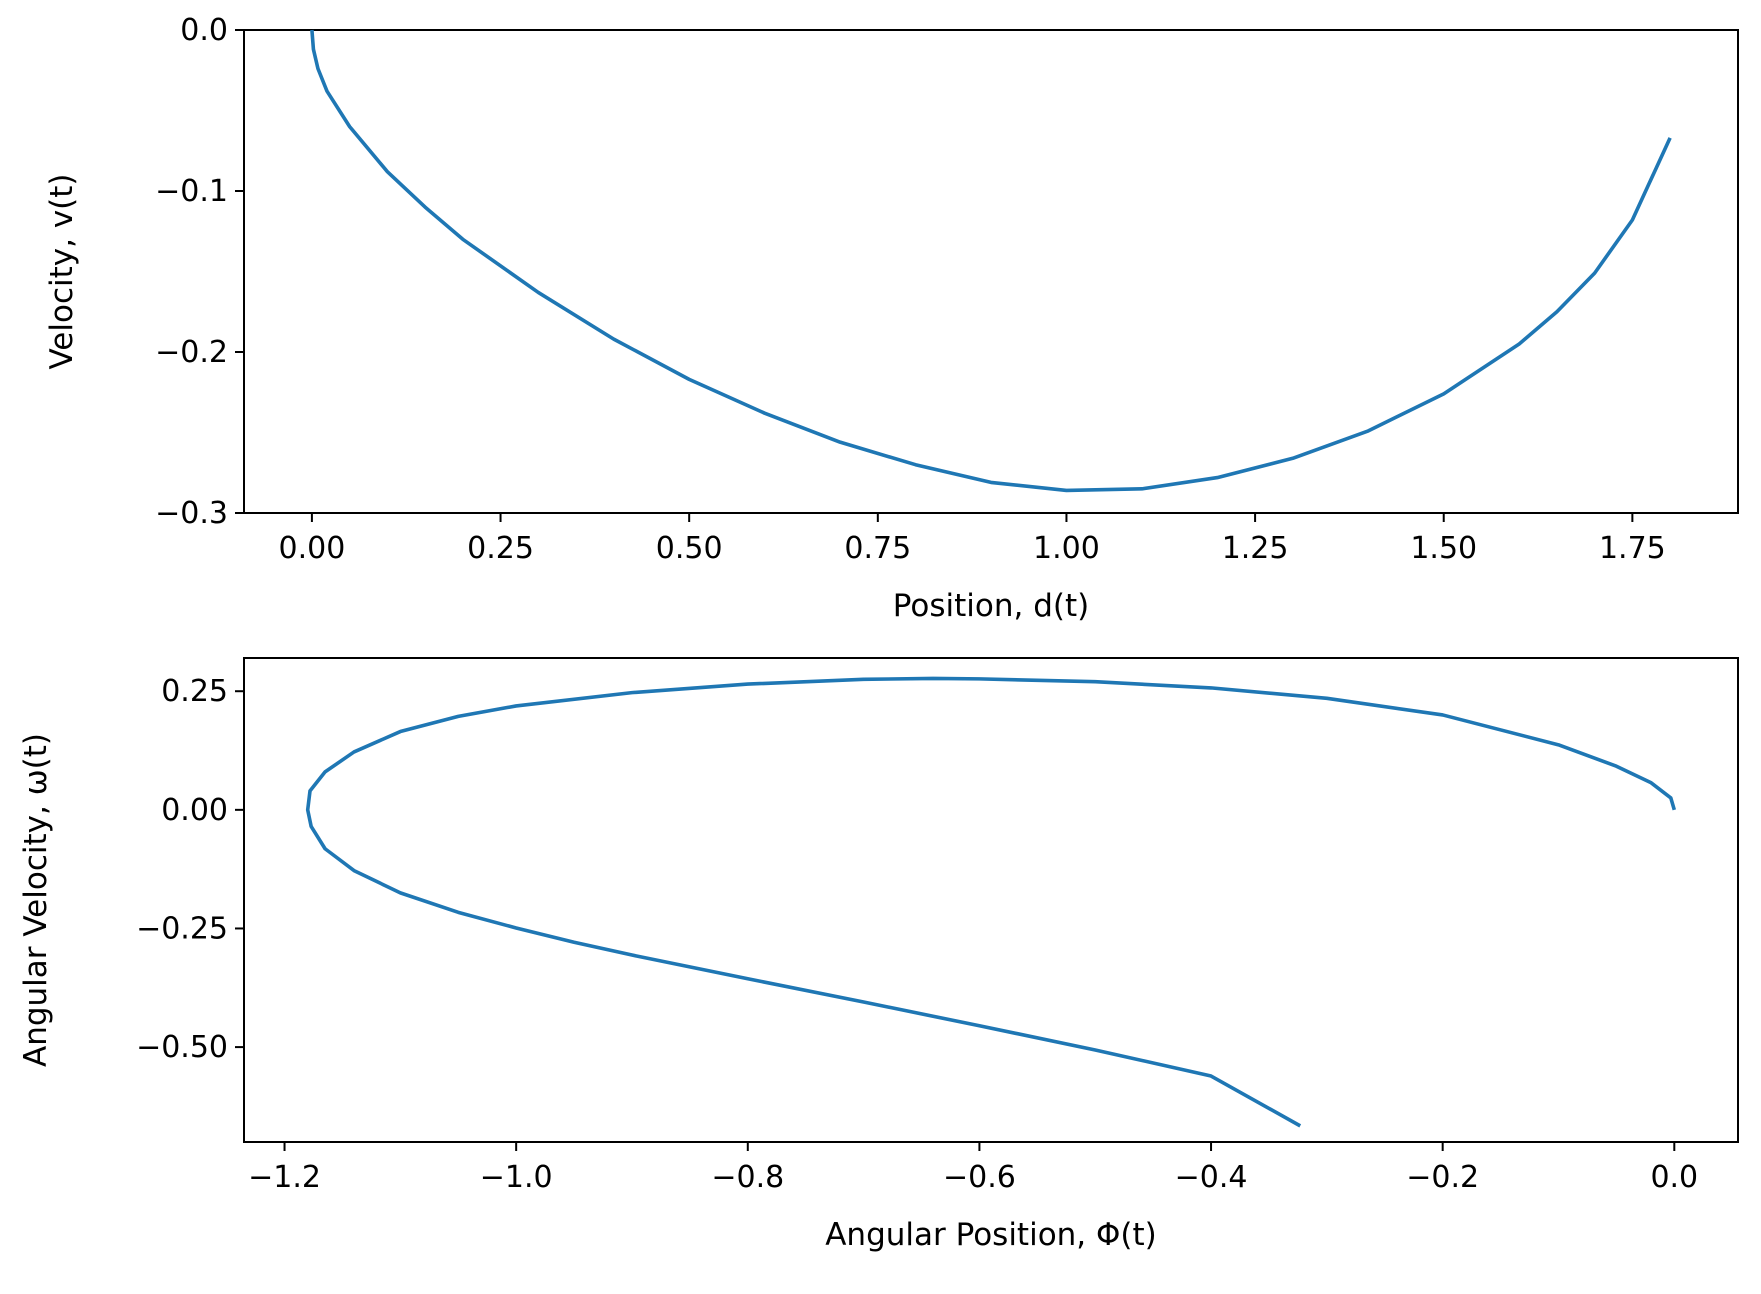 Image resolution: width=1761 pixels, height=1294 pixels. What do you see at coordinates (312, 548) in the screenshot?
I see `x-tick-label: 0.00` at bounding box center [312, 548].